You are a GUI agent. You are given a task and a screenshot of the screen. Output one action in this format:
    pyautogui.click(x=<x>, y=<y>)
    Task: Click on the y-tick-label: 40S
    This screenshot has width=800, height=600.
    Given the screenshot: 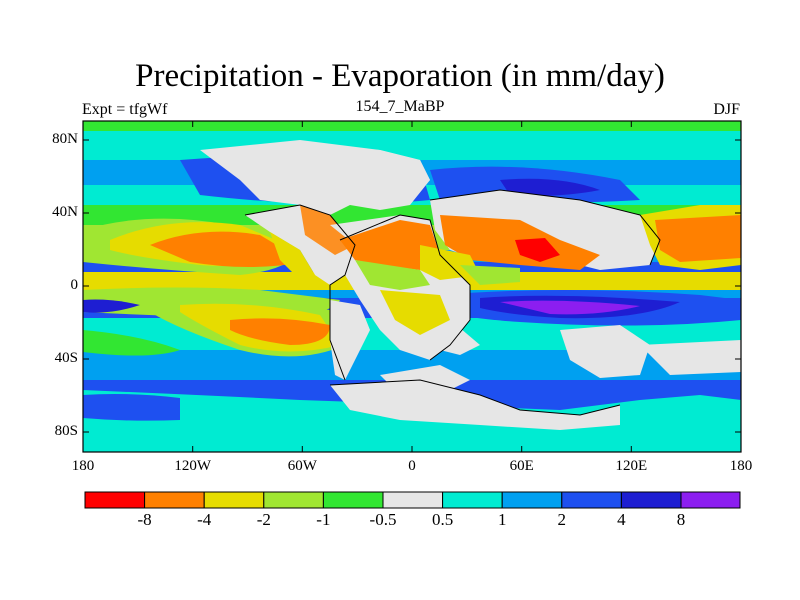 What is the action you would take?
    pyautogui.click(x=66, y=358)
    